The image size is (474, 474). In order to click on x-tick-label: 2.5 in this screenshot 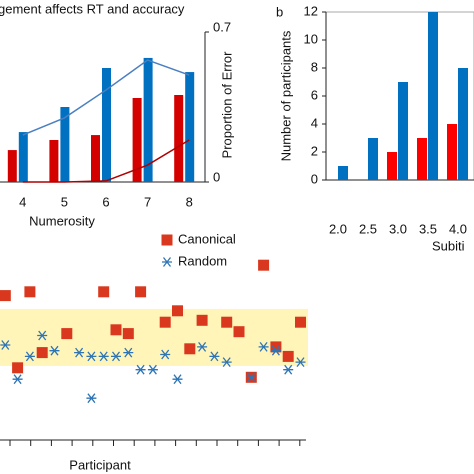, I will do `click(368, 228)`.